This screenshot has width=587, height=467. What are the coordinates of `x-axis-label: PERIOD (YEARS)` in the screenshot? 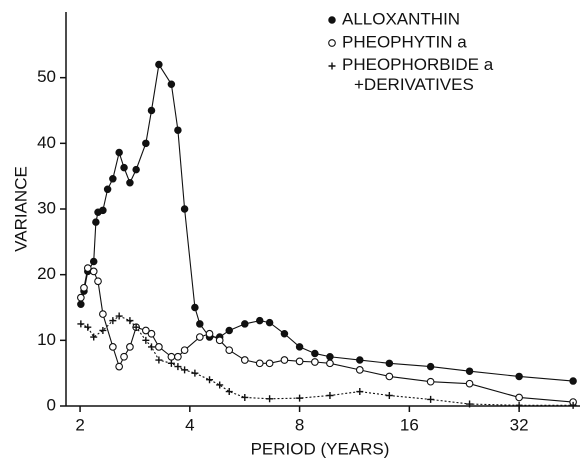 It's located at (320, 448).